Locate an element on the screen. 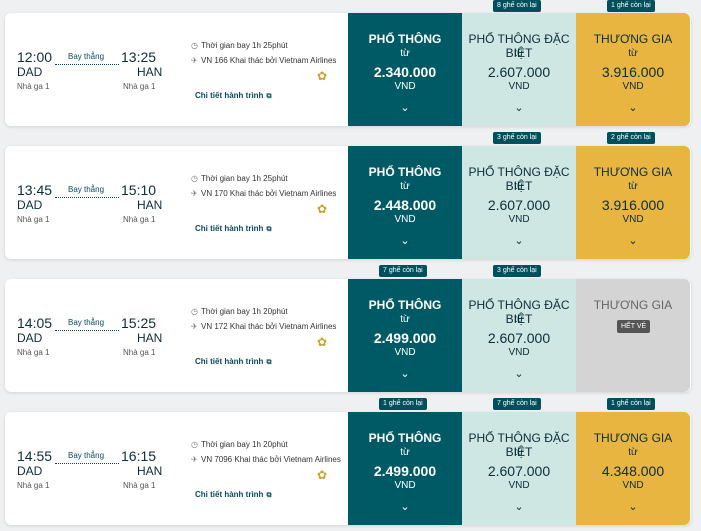  flight-duration: Thời gian bay 1h 20phút is located at coordinates (244, 311).